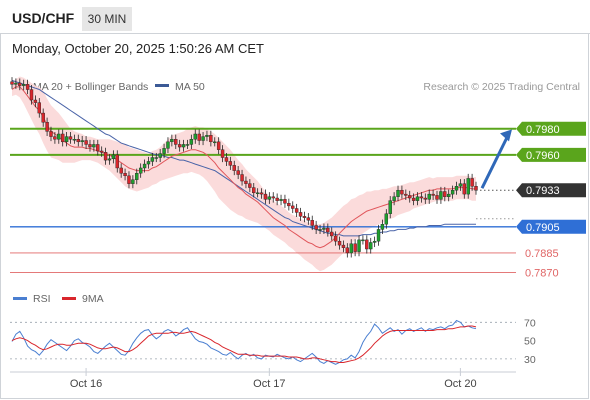 The width and height of the screenshot is (590, 400). Describe the element at coordinates (551, 154) in the screenshot. I see `level-tag-0.7960` at that location.